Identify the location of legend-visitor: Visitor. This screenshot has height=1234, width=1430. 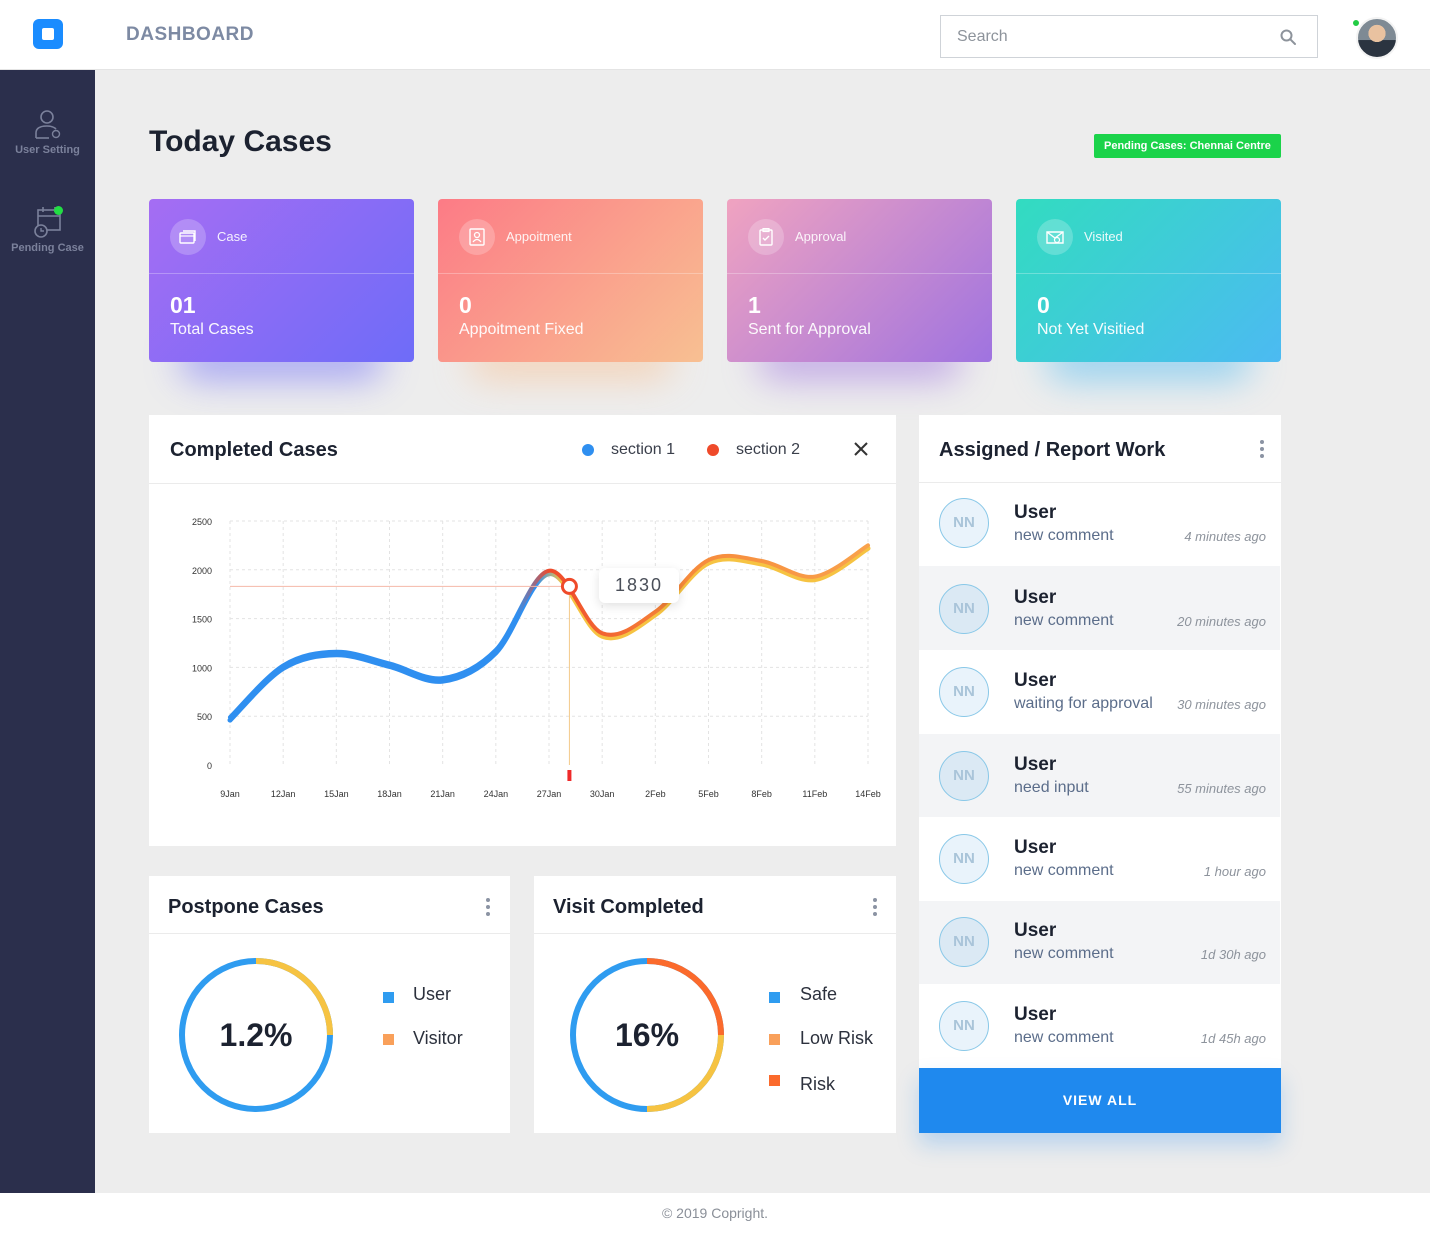
(438, 1038).